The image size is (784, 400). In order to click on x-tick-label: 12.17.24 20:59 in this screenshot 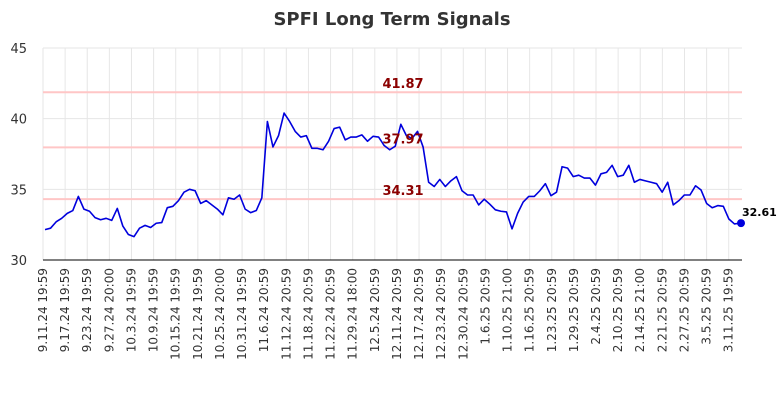, I will do `click(419, 314)`.